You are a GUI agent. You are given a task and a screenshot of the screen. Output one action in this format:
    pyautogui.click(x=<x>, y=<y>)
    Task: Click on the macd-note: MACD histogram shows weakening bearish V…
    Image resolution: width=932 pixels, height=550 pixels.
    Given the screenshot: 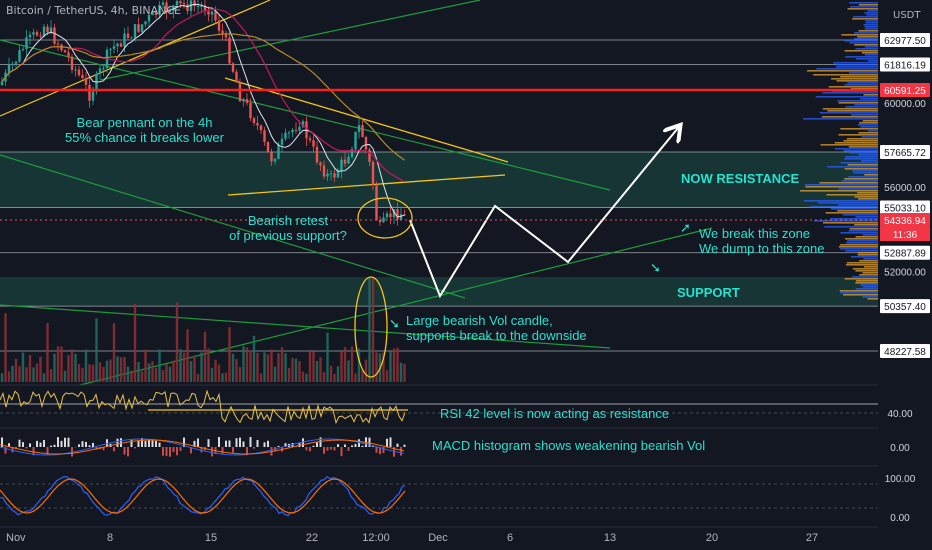 What is the action you would take?
    pyautogui.click(x=569, y=445)
    